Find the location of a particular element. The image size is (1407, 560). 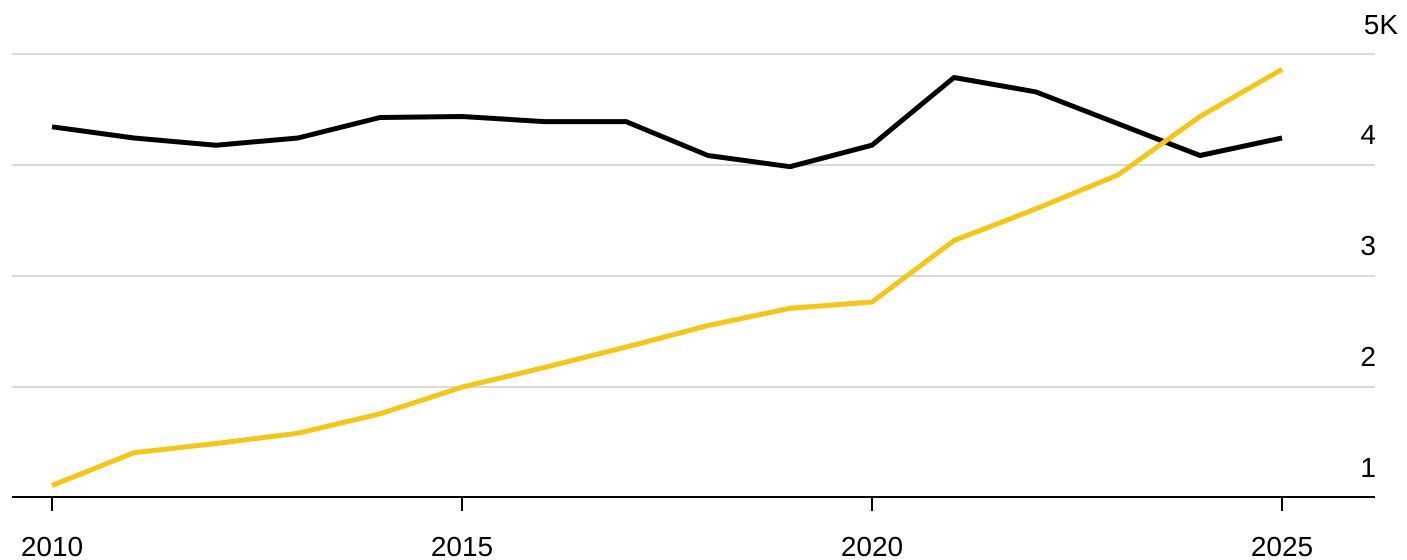

y-tick-label: 2 is located at coordinates (1368, 356).